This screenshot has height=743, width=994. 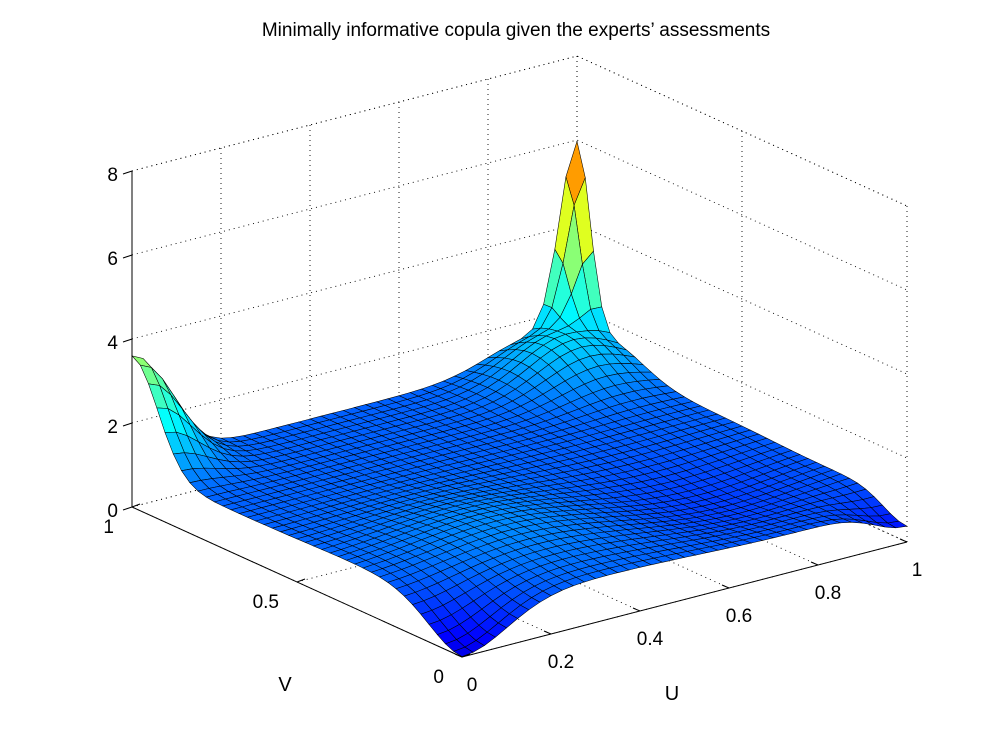 What do you see at coordinates (285, 685) in the screenshot?
I see `y-axis-label: V` at bounding box center [285, 685].